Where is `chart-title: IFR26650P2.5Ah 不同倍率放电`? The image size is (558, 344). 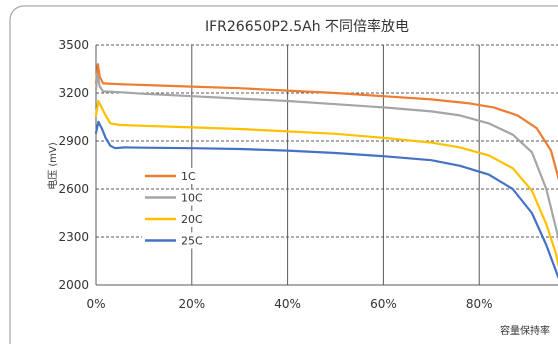
chart-title: IFR26650P2.5Ah 不同倍率放电 is located at coordinates (307, 26).